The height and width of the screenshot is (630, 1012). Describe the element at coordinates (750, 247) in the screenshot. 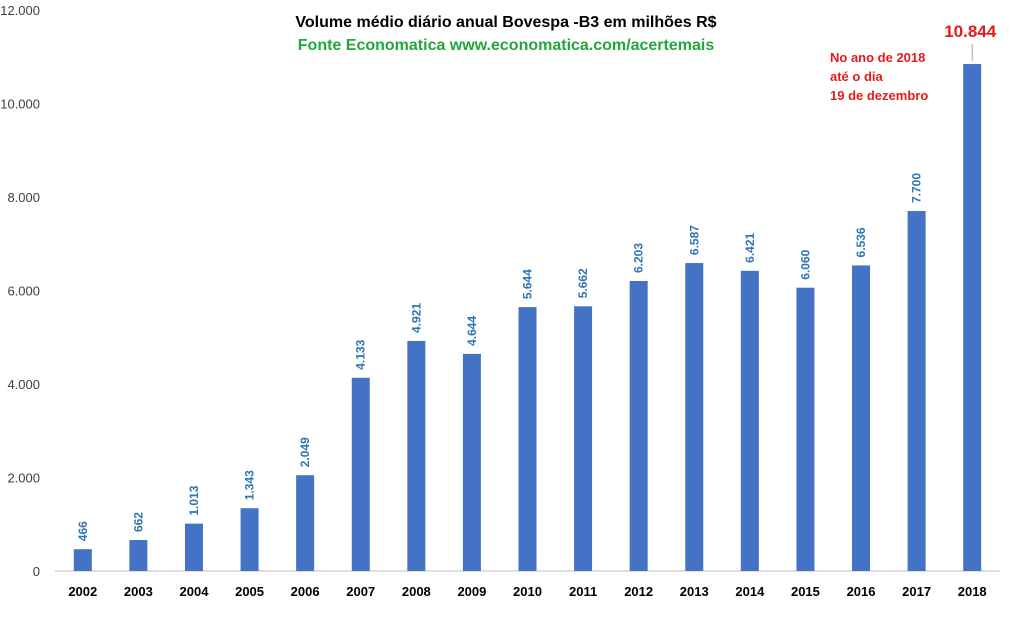

I see `data-label: 6.421` at that location.